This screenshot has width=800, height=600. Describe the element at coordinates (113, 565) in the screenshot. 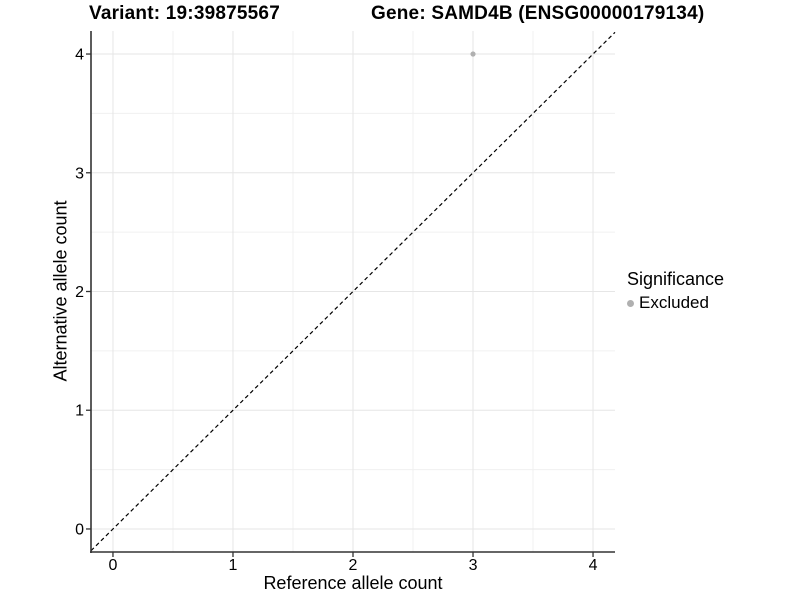

I see `x-tick-label: 0` at that location.